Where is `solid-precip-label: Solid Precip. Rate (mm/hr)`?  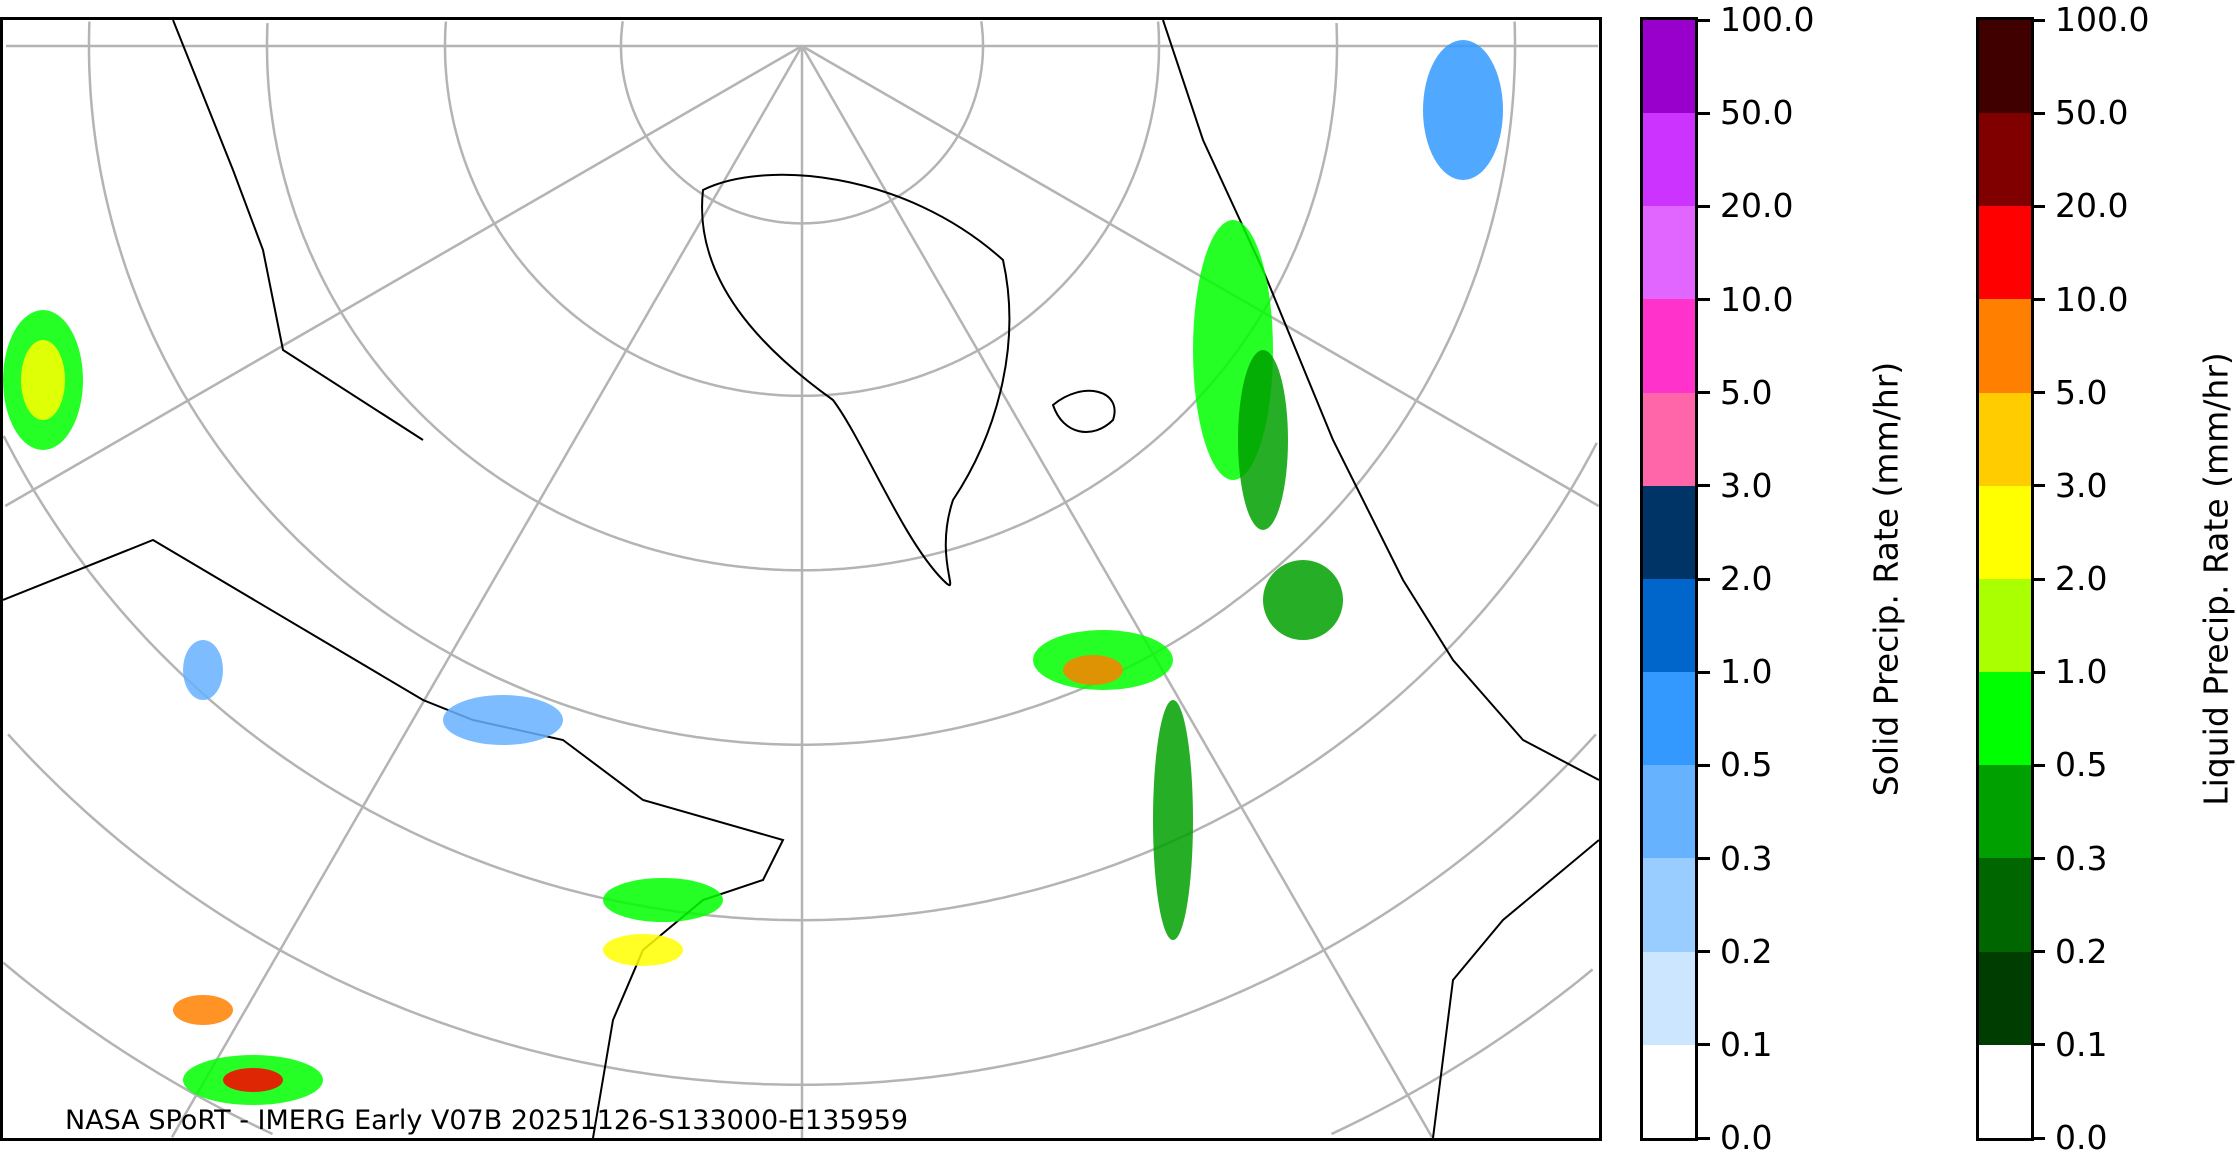 solid-precip-label: Solid Precip. Rate (mm/hr) is located at coordinates (1886, 579).